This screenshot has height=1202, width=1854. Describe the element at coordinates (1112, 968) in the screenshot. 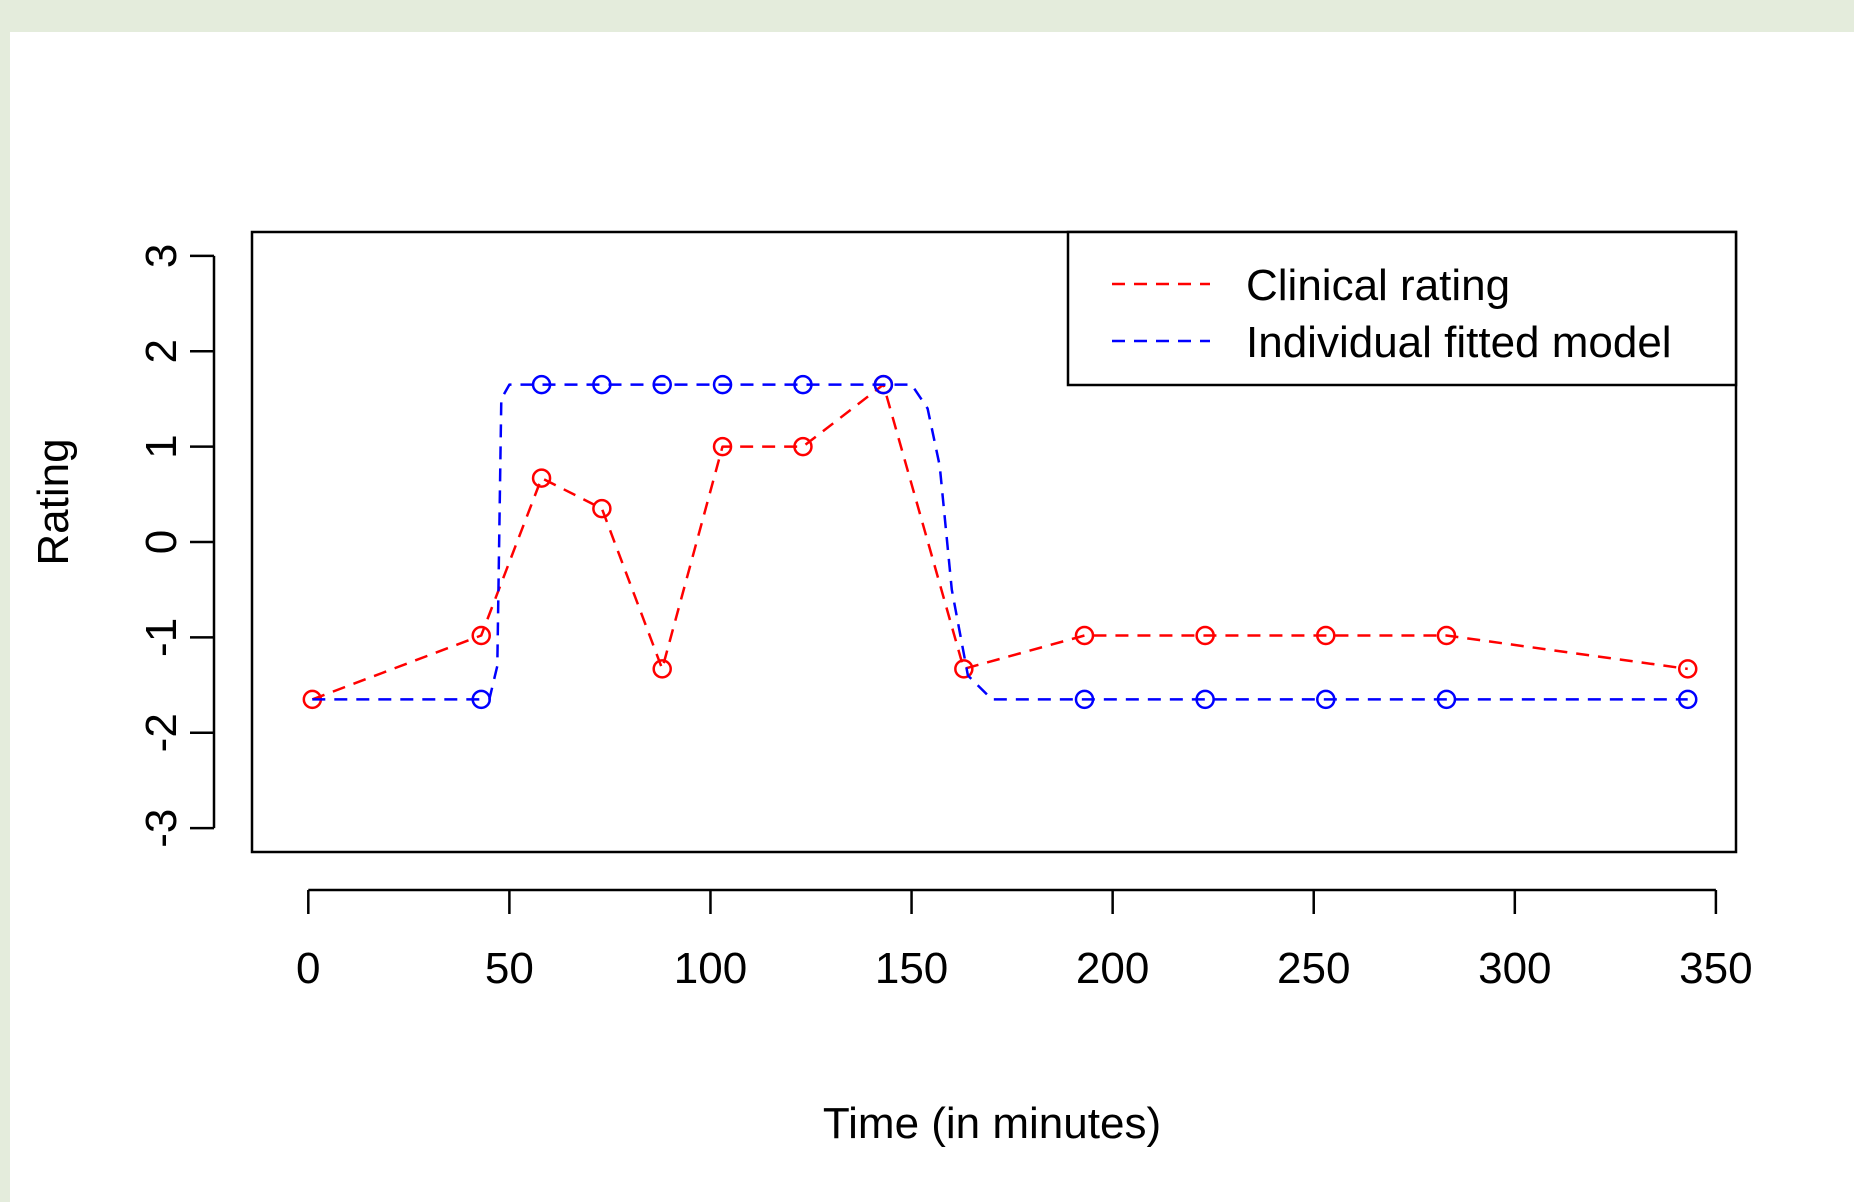

I see `x-tick-label: 200` at that location.